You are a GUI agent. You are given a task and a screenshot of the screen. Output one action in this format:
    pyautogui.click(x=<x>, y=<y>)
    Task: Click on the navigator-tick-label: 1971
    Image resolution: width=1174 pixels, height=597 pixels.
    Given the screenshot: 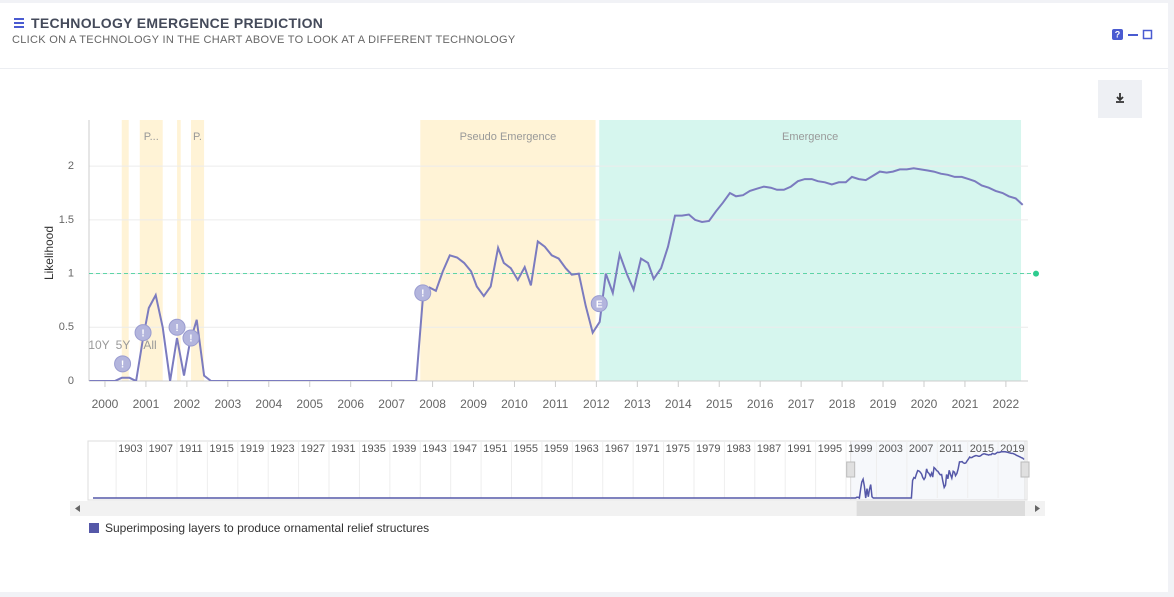 What is the action you would take?
    pyautogui.click(x=647, y=449)
    